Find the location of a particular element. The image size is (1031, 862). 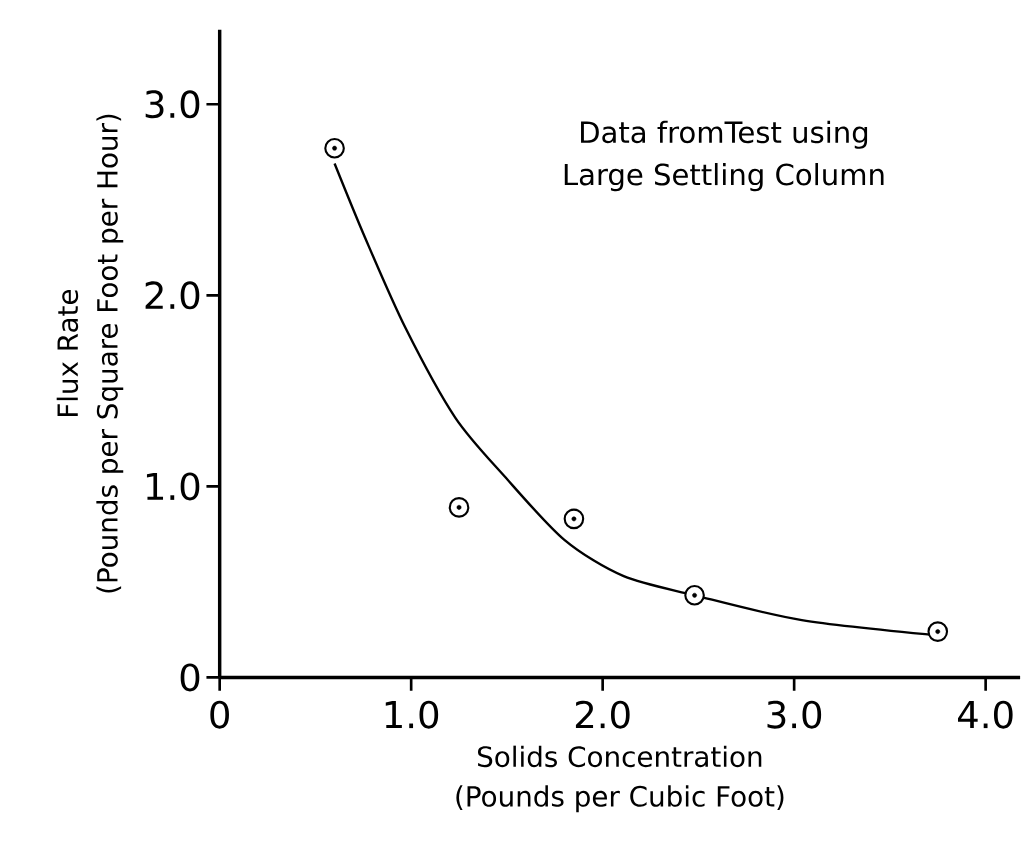

annotation: Data fromTest using Large Settling Column is located at coordinates (724, 156).